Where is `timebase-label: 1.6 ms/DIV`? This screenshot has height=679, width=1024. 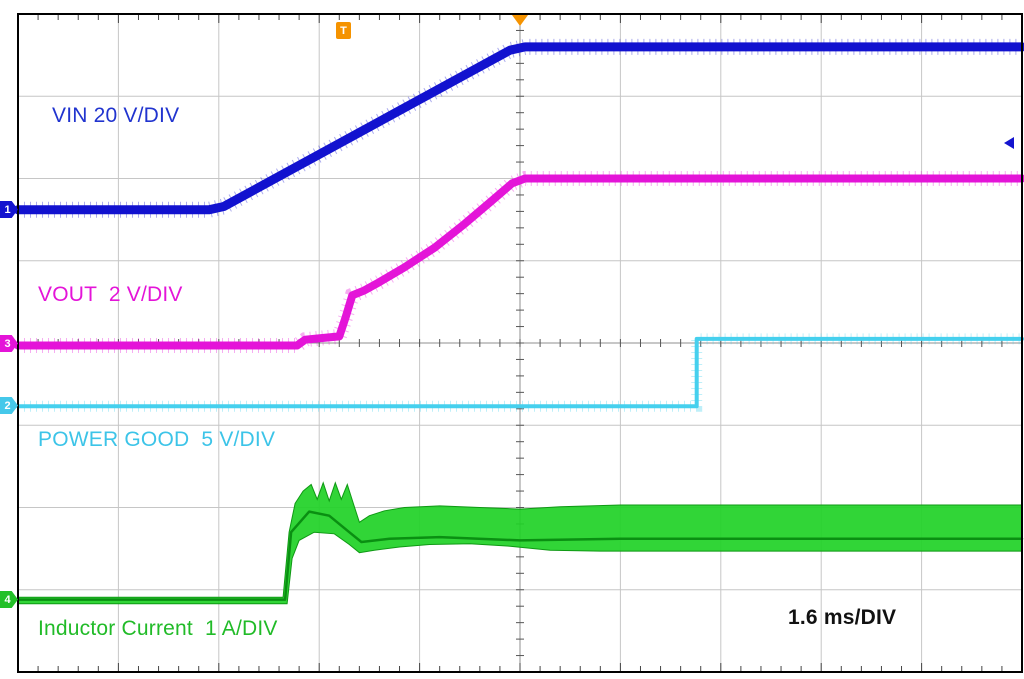 timebase-label: 1.6 ms/DIV is located at coordinates (842, 617).